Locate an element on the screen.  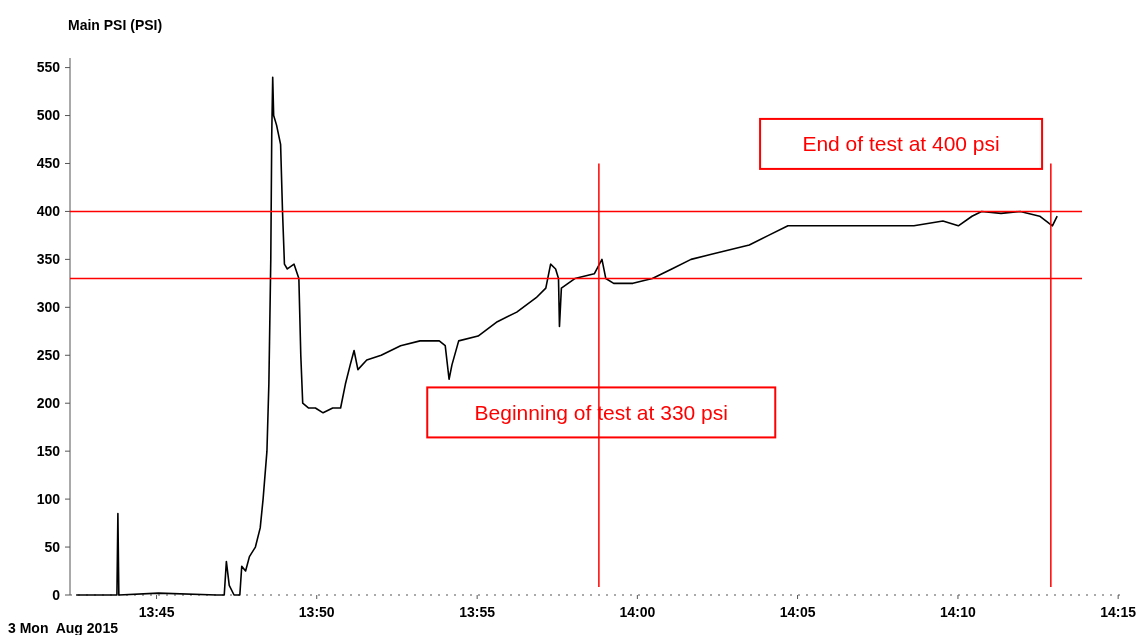
y-tick-label: 500 is located at coordinates (48, 115).